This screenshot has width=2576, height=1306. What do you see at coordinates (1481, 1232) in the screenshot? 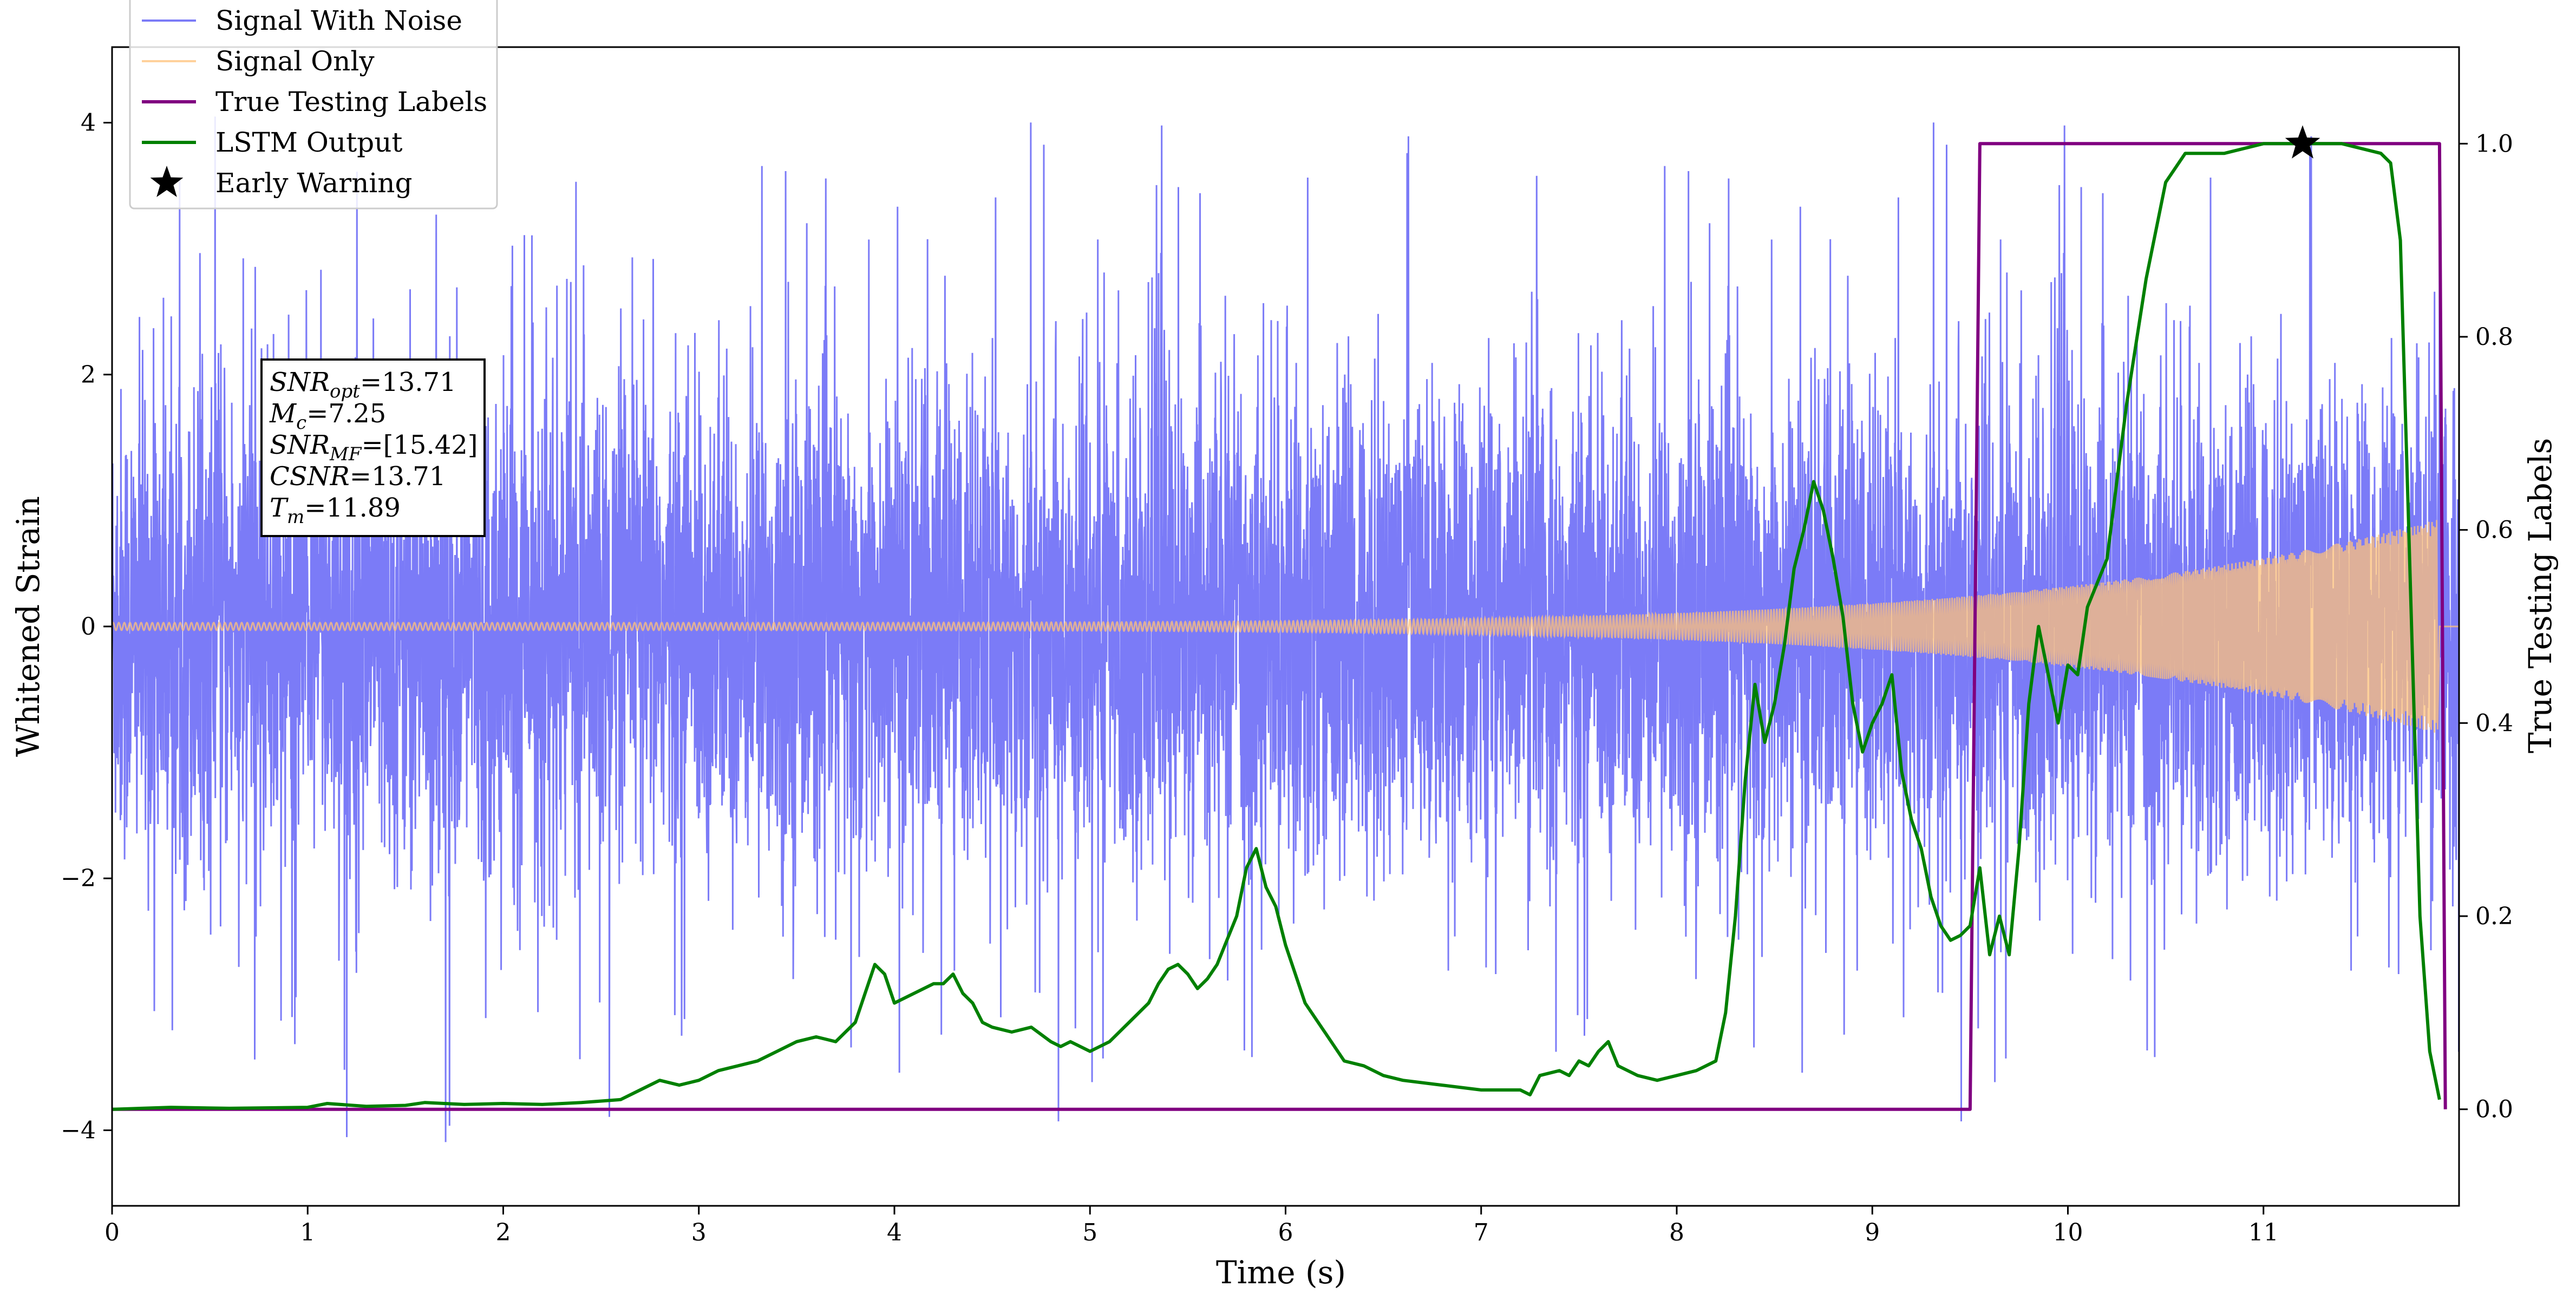
I see `x-tick-label: 7` at bounding box center [1481, 1232].